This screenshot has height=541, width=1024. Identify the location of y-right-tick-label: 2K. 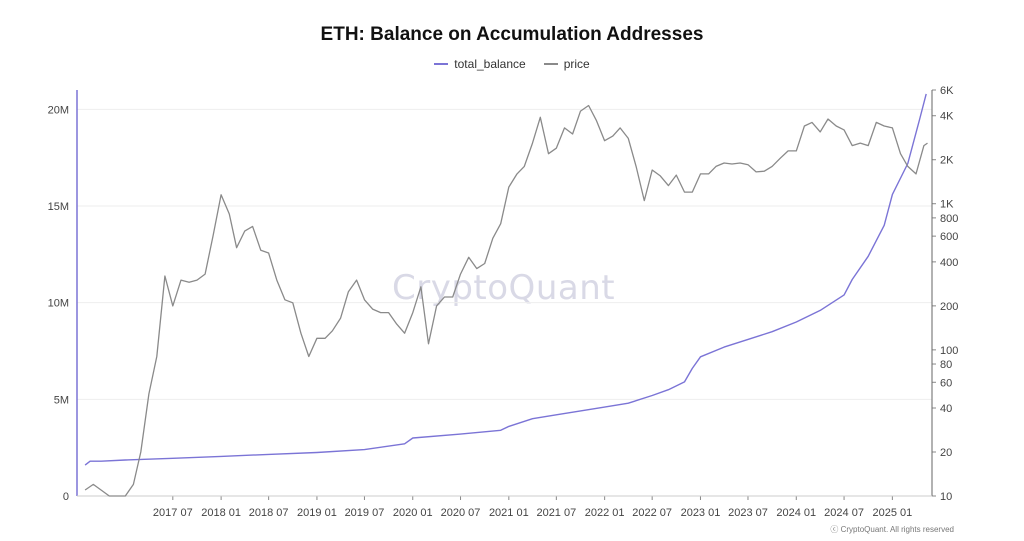
(947, 161).